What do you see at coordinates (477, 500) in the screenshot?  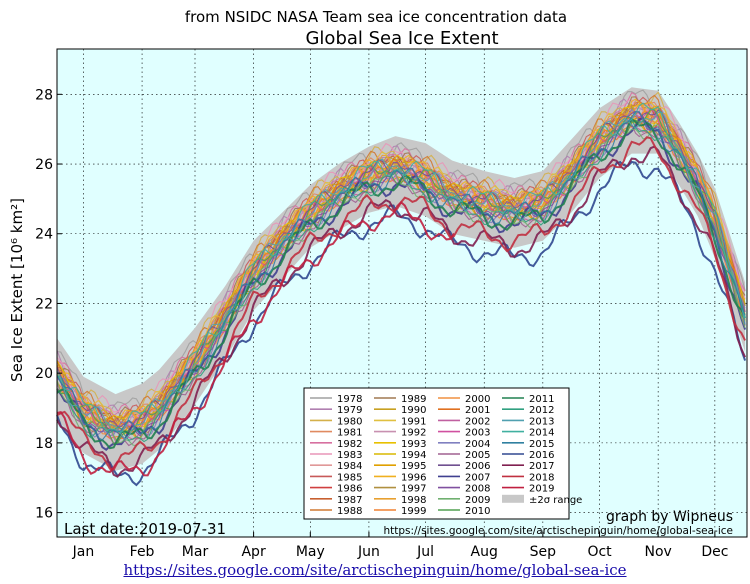 I see `legend-label: 2009` at bounding box center [477, 500].